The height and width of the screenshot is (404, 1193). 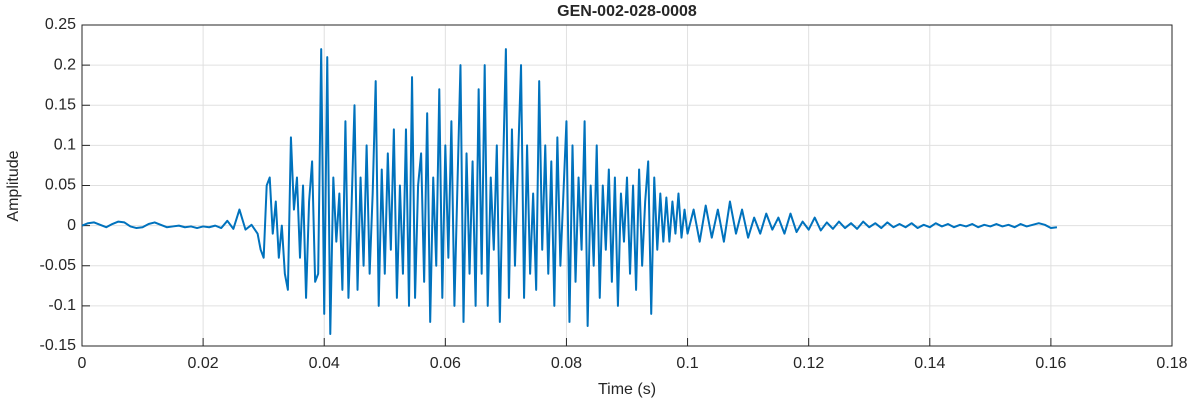 What do you see at coordinates (203, 363) in the screenshot?
I see `x-tick-label: 0.02` at bounding box center [203, 363].